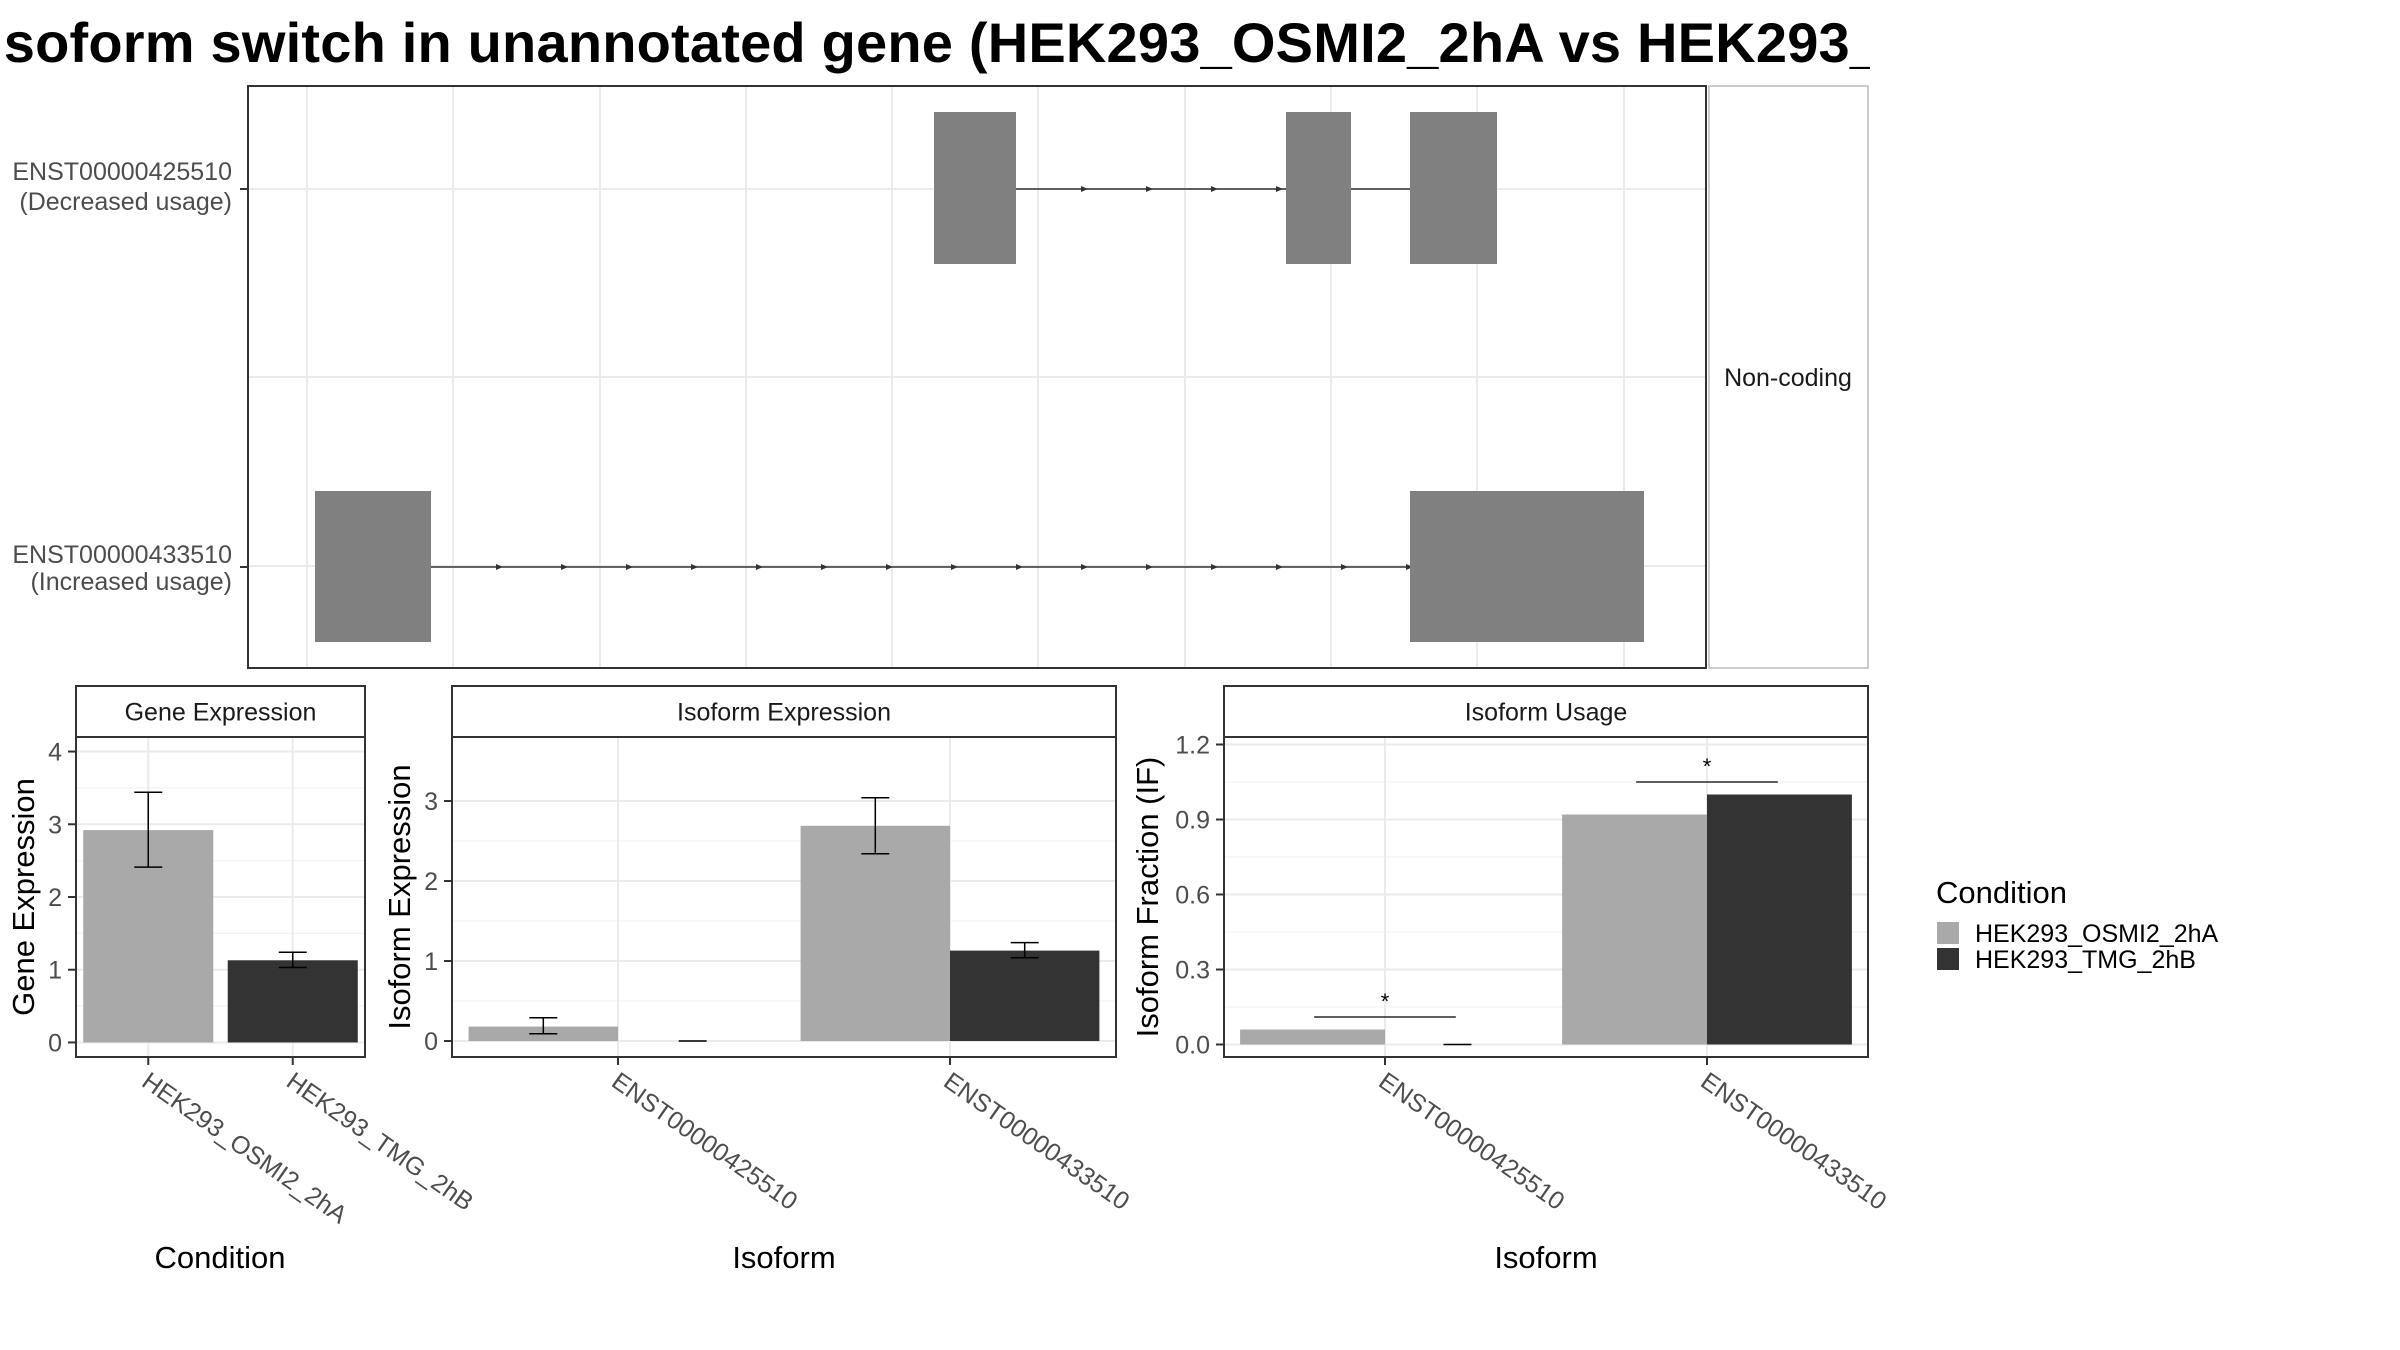 The width and height of the screenshot is (2400, 1350). What do you see at coordinates (1192, 821) in the screenshot?
I see `y-tick-label: 0.9` at bounding box center [1192, 821].